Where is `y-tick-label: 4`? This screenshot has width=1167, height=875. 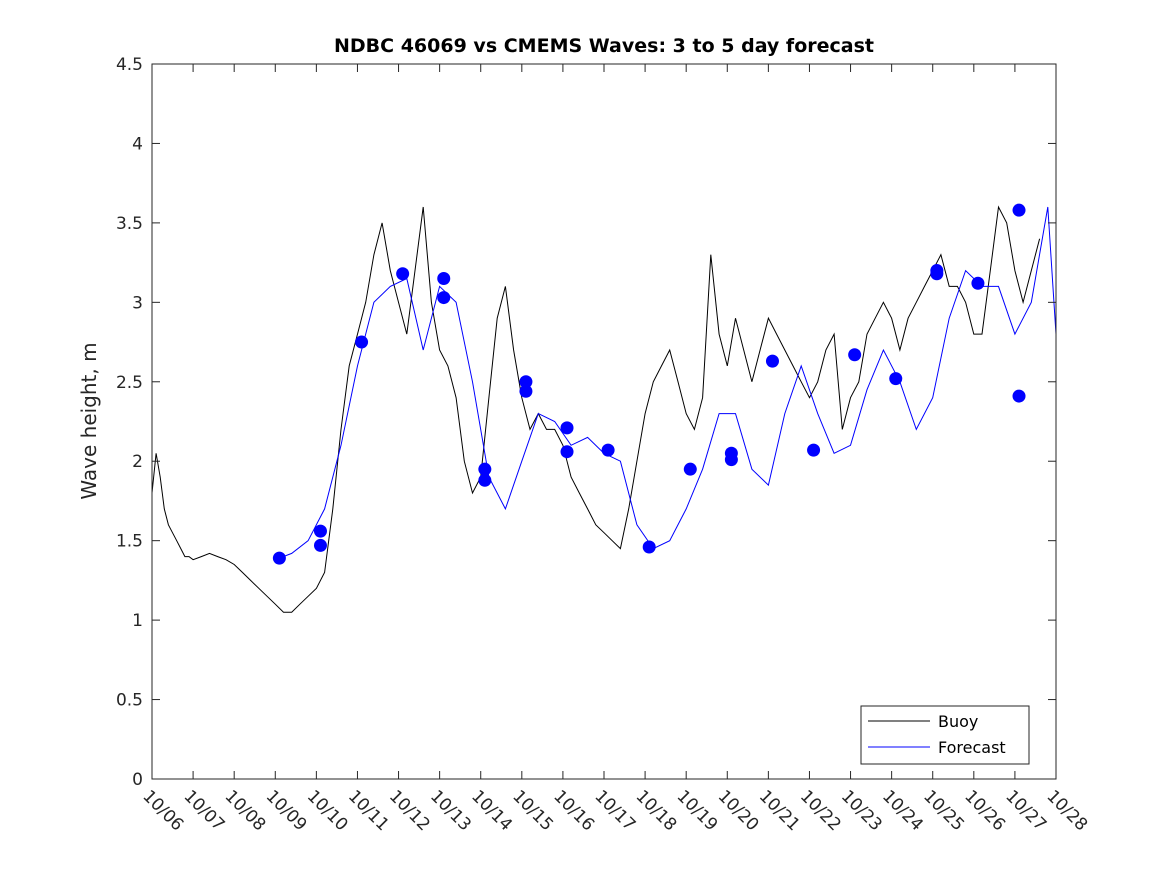
y-tick-label: 4 is located at coordinates (137, 144).